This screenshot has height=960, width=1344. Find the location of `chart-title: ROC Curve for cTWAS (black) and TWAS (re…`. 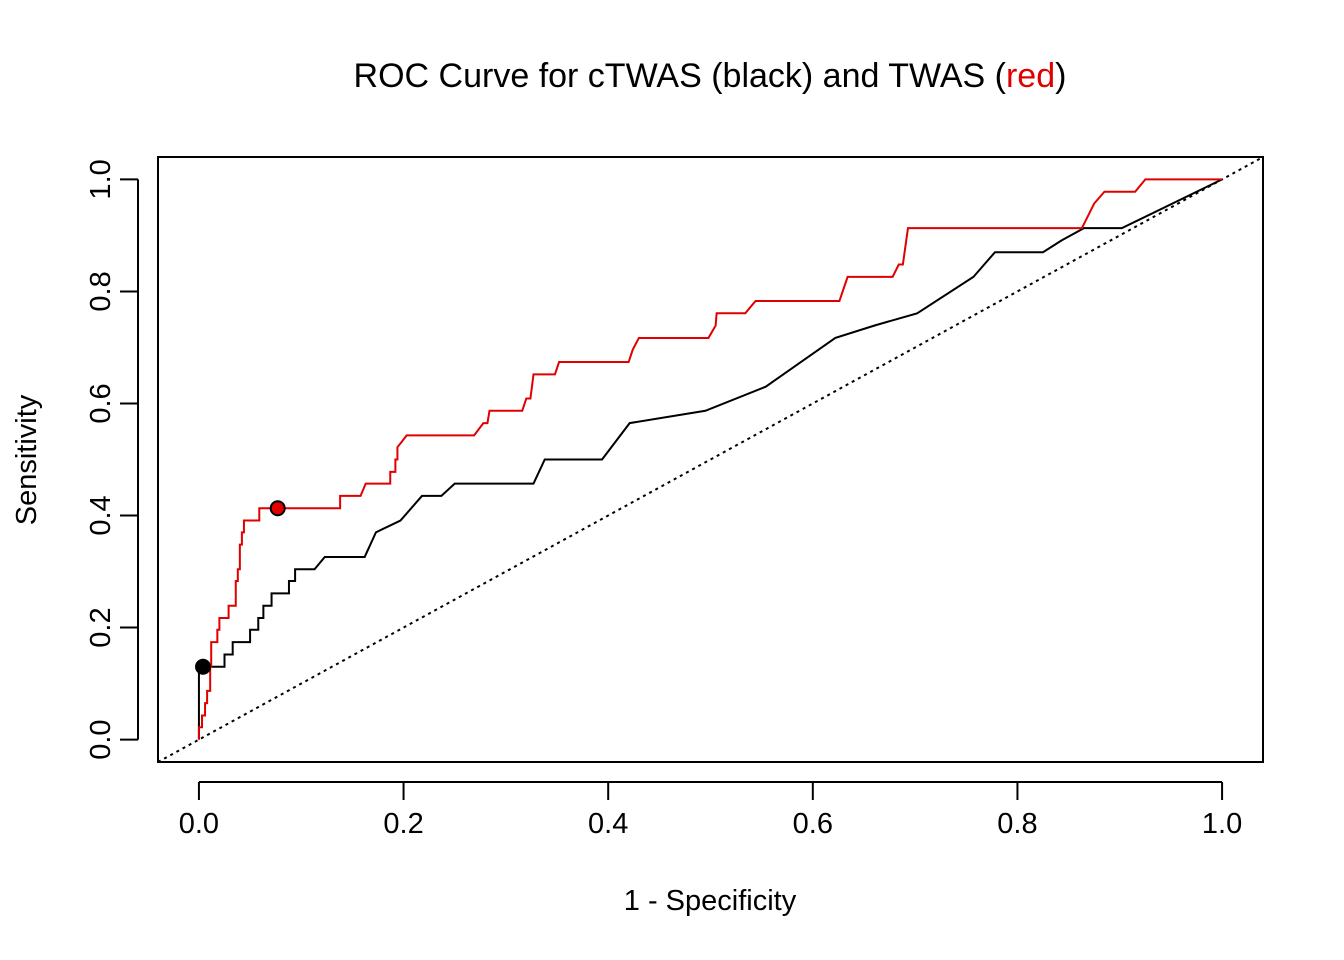

chart-title: ROC Curve for cTWAS (black) and TWAS (re… is located at coordinates (710, 76).